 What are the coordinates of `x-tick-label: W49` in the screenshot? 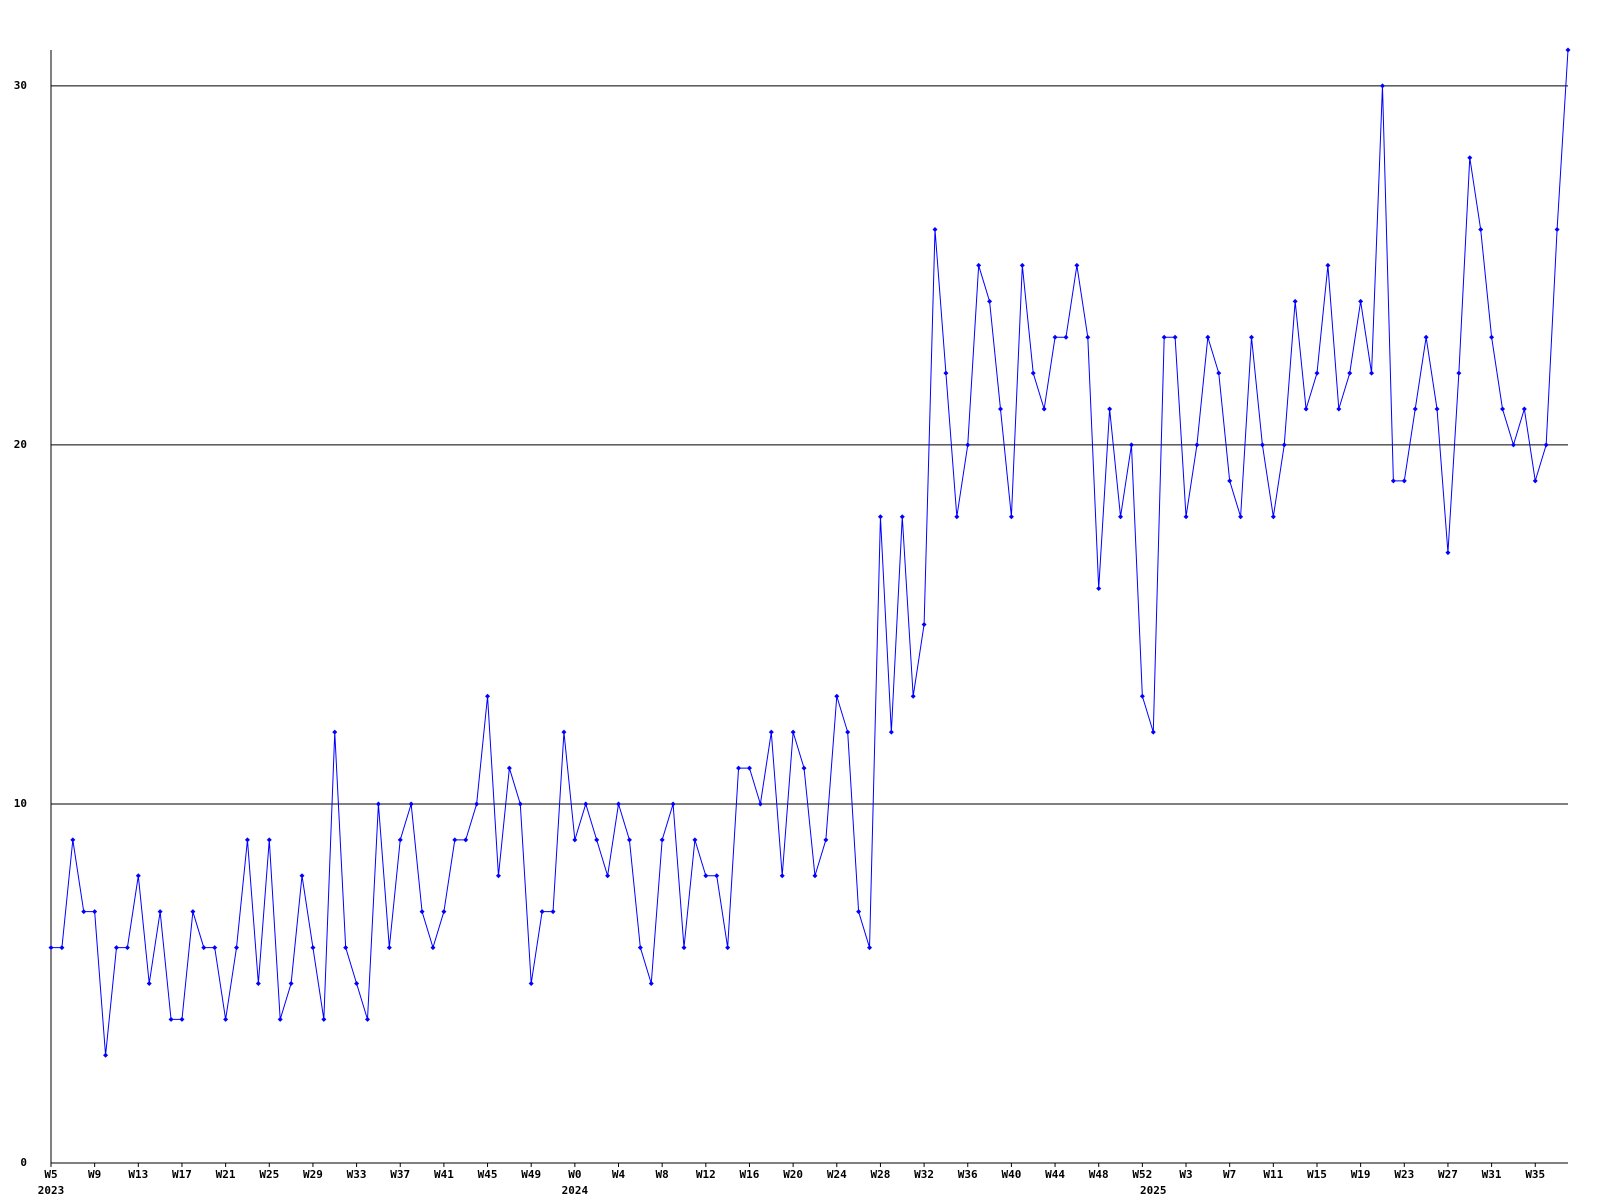 It's located at (531, 1174).